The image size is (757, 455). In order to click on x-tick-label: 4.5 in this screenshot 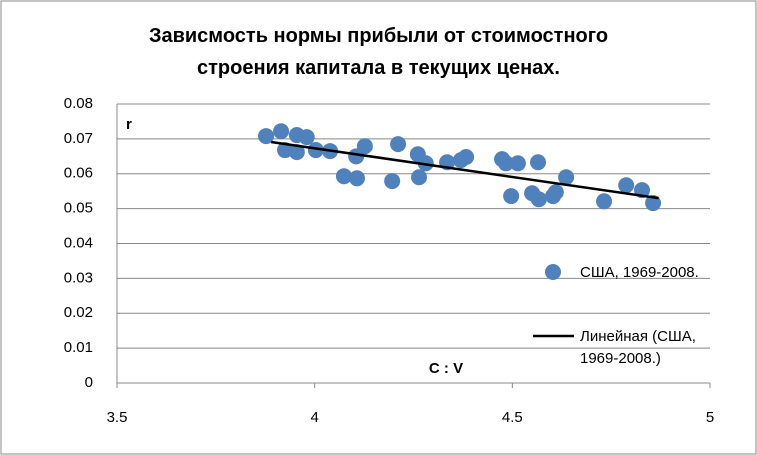, I will do `click(512, 417)`.